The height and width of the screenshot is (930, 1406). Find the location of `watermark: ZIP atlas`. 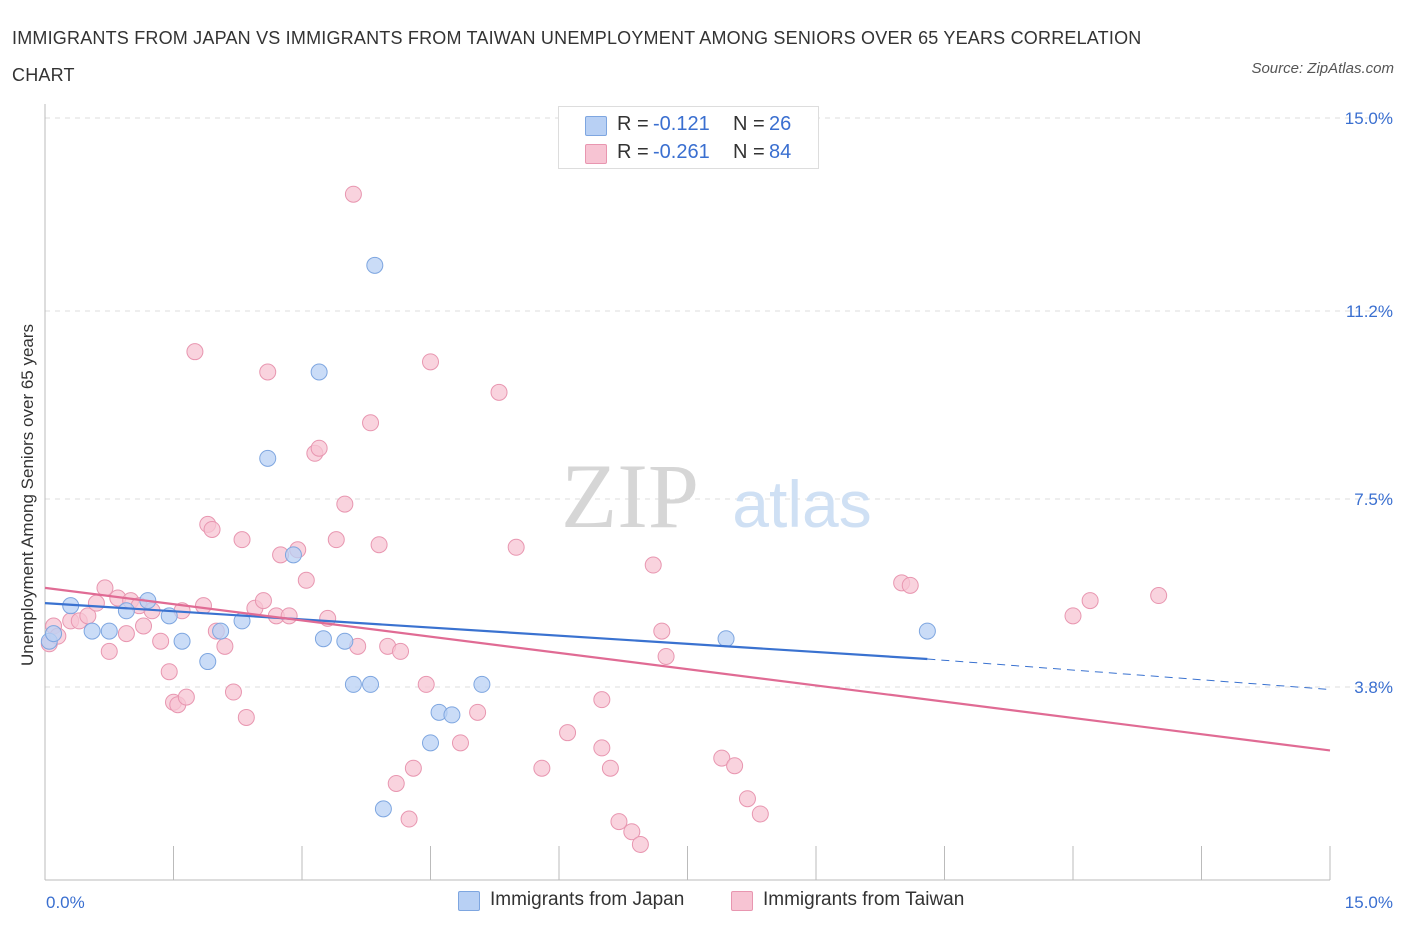

watermark: ZIP atlas is located at coordinates (716, 496).